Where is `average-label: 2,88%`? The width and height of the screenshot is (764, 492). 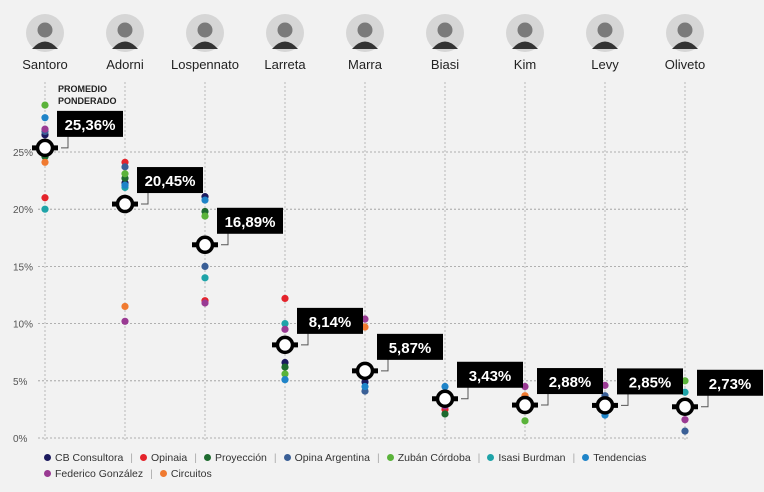 average-label: 2,88% is located at coordinates (570, 382).